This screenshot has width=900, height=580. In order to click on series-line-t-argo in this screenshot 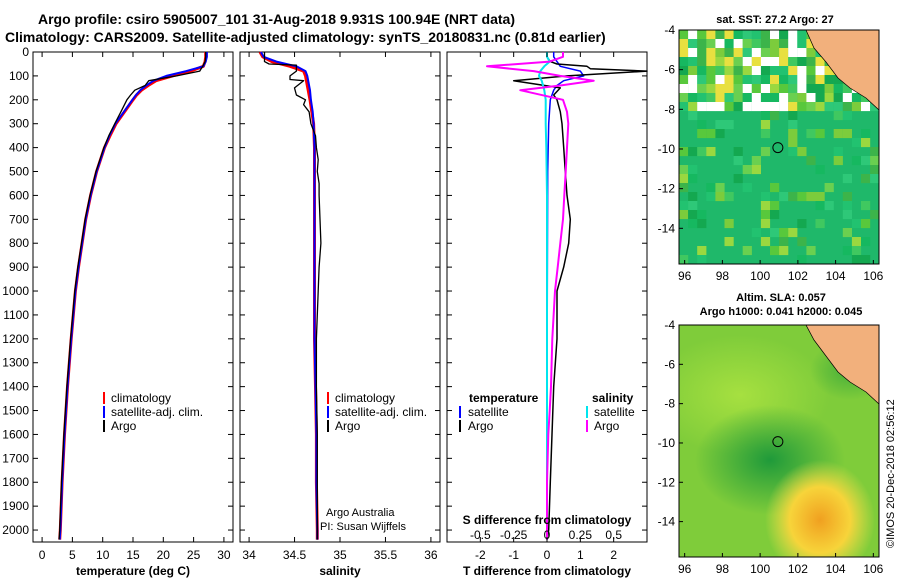, I will do `click(580, 296)`.